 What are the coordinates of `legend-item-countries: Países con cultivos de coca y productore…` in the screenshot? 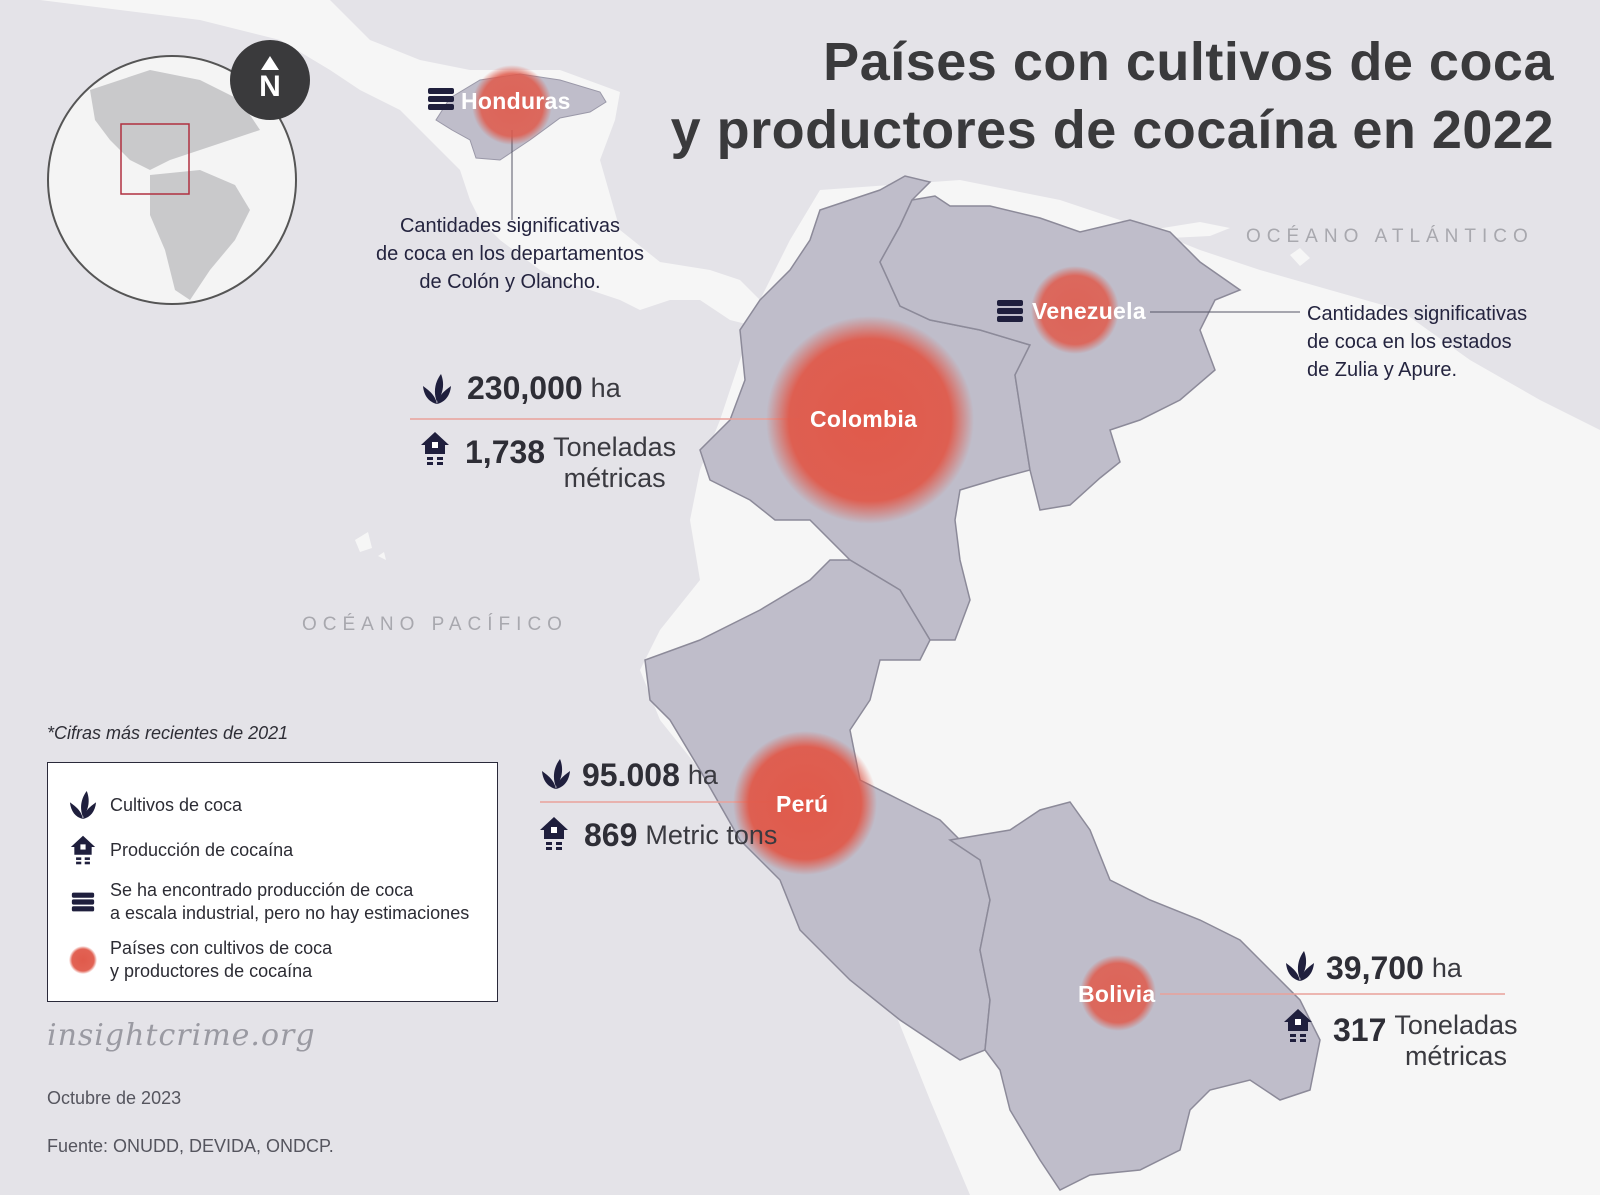 It's located at (200, 960).